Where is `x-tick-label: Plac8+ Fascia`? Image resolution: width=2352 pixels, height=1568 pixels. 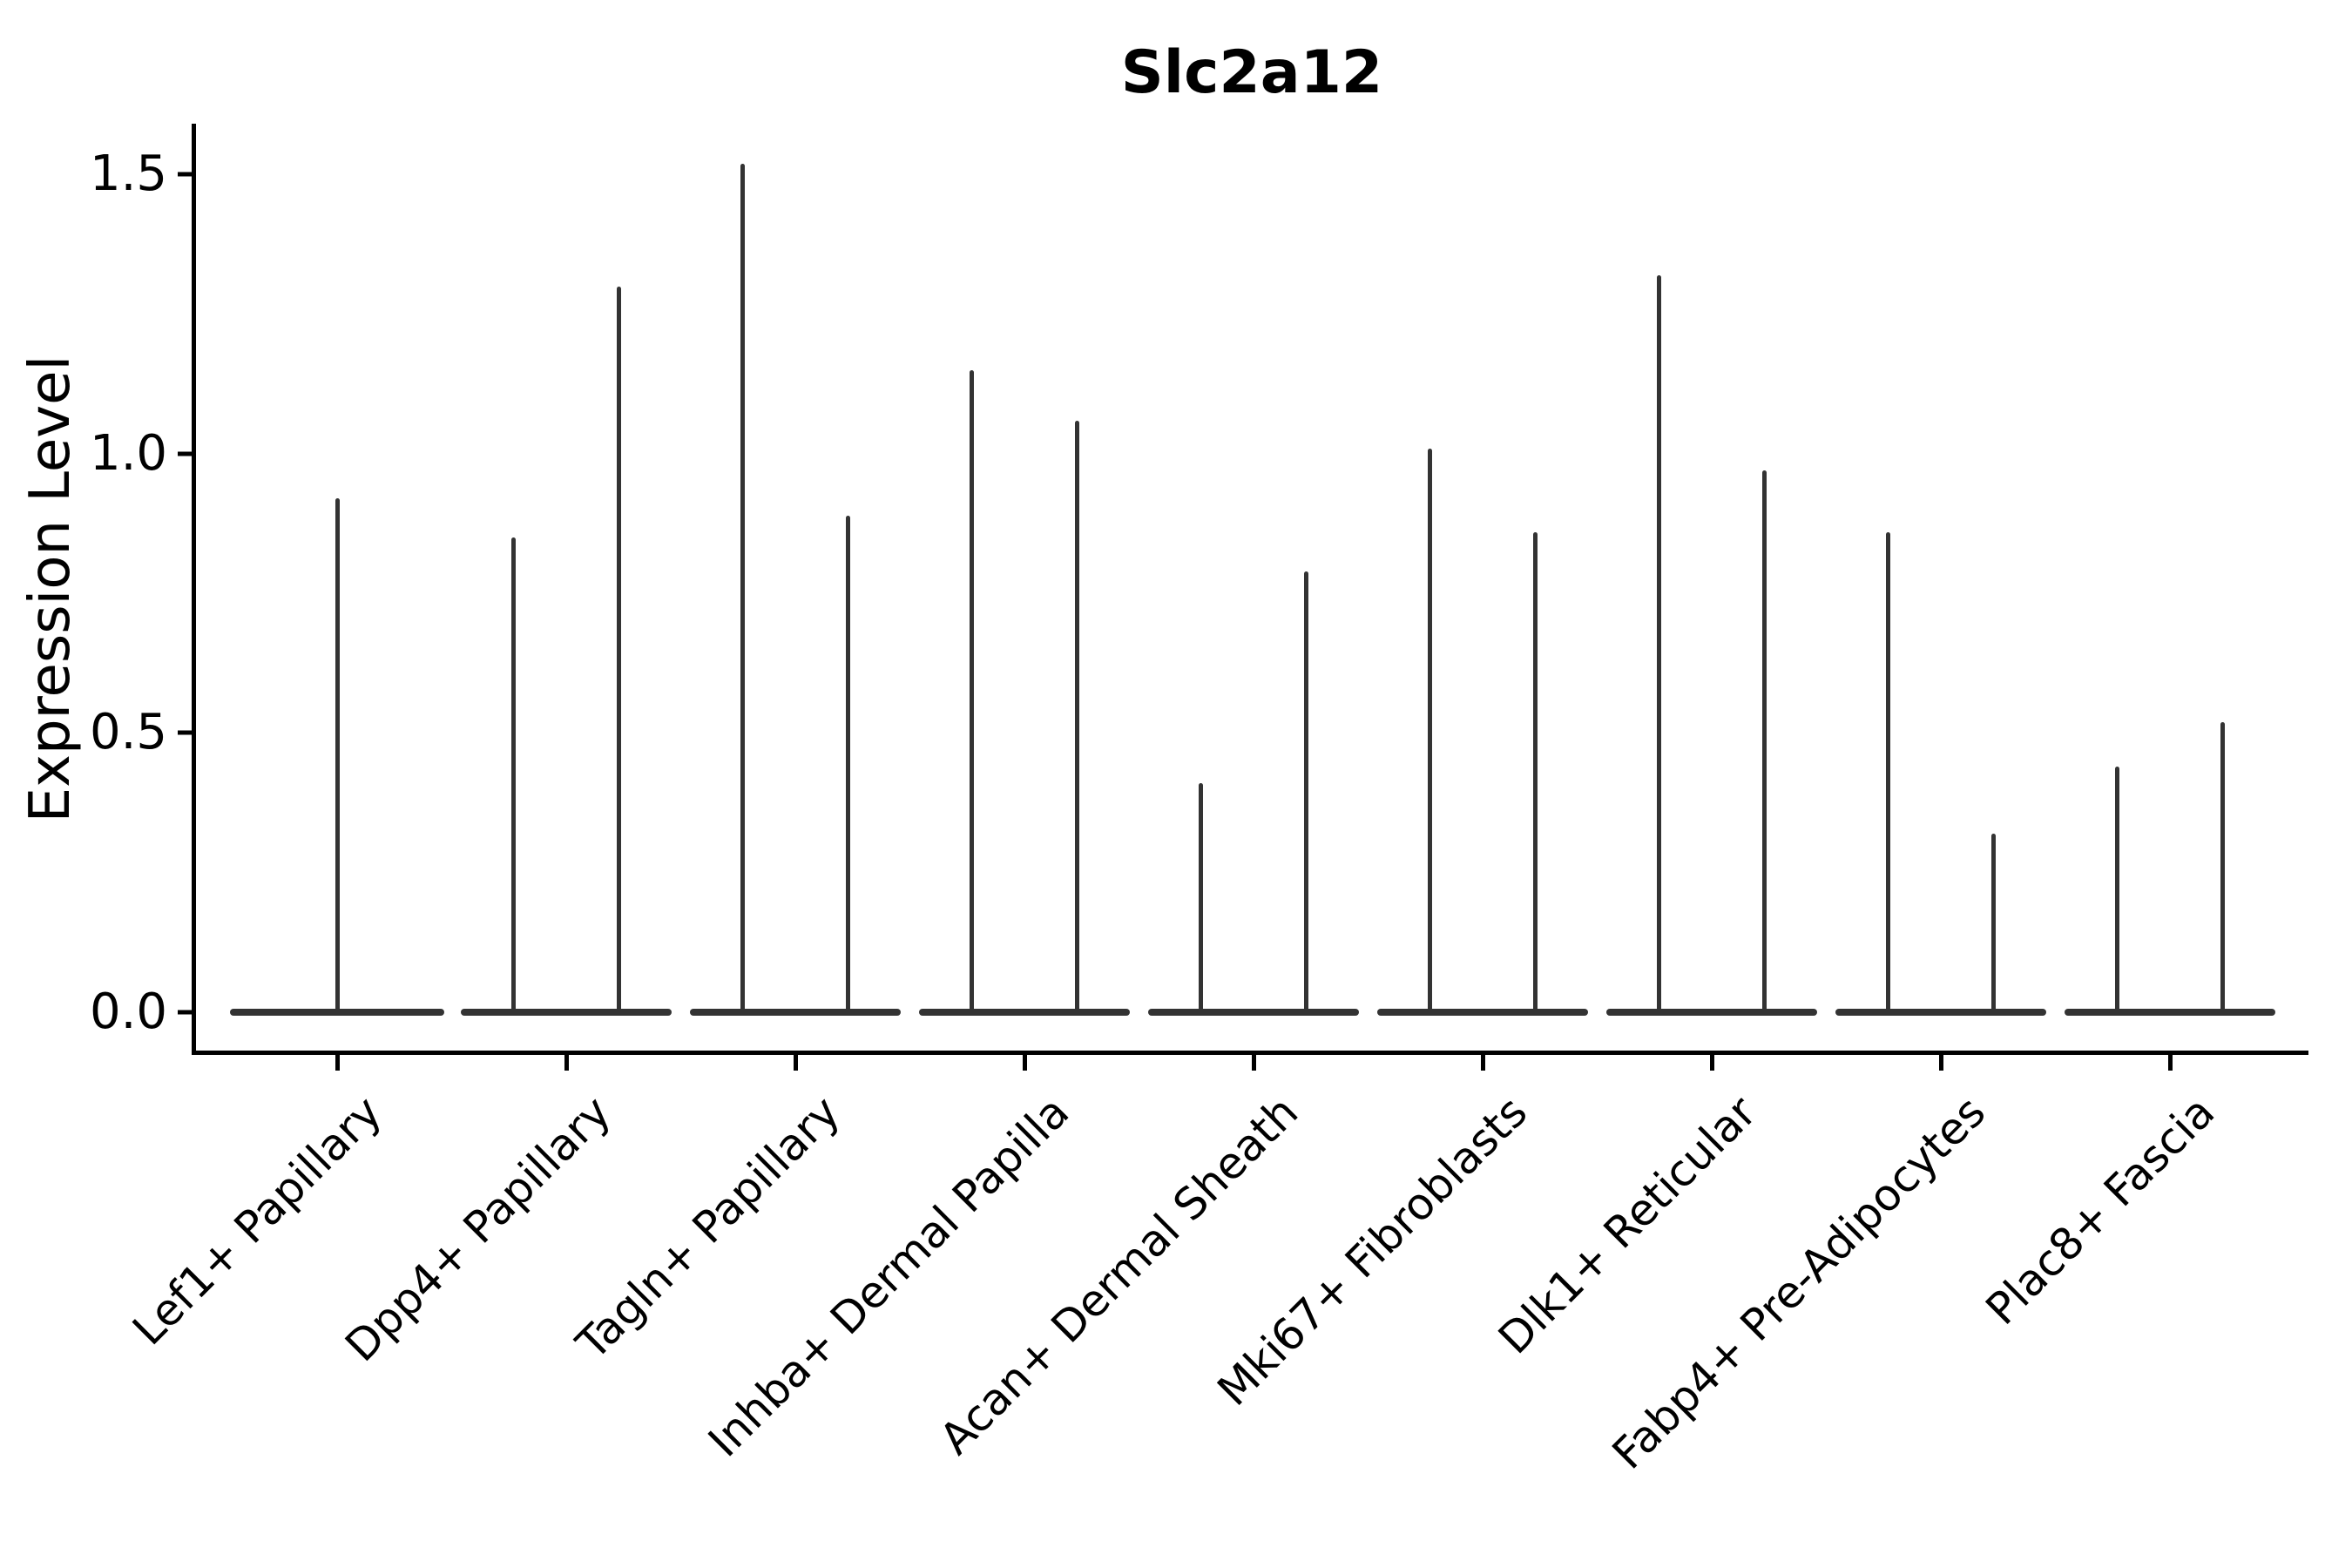 x-tick-label: Plac8+ Fascia is located at coordinates (2101, 1211).